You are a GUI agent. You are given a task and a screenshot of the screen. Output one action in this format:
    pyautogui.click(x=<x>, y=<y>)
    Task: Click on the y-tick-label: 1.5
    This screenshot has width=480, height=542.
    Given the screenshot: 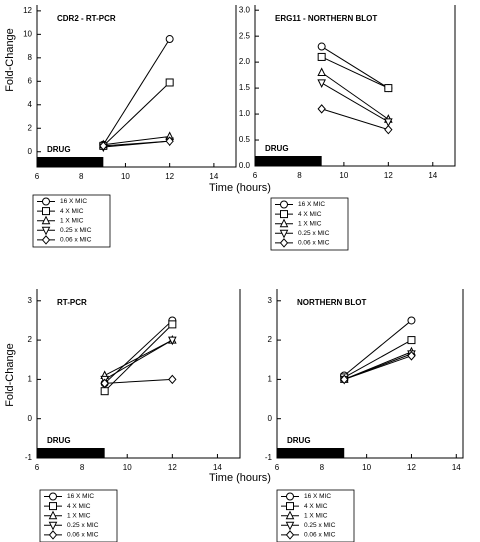 What is the action you would take?
    pyautogui.click(x=245, y=87)
    